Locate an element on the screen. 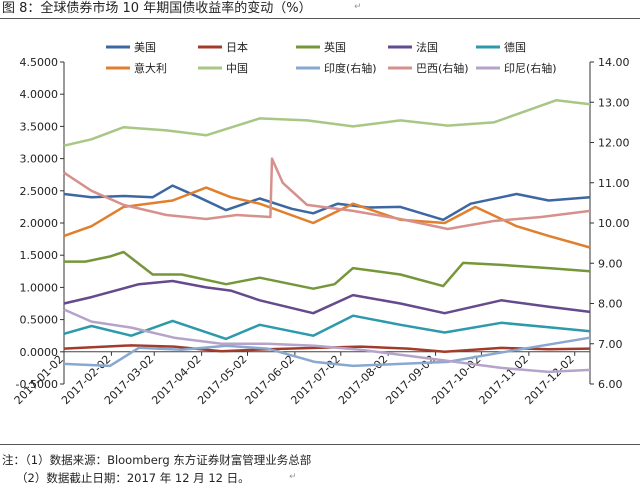 Image resolution: width=640 pixels, height=493 pixels. title-rule is located at coordinates (320, 18).